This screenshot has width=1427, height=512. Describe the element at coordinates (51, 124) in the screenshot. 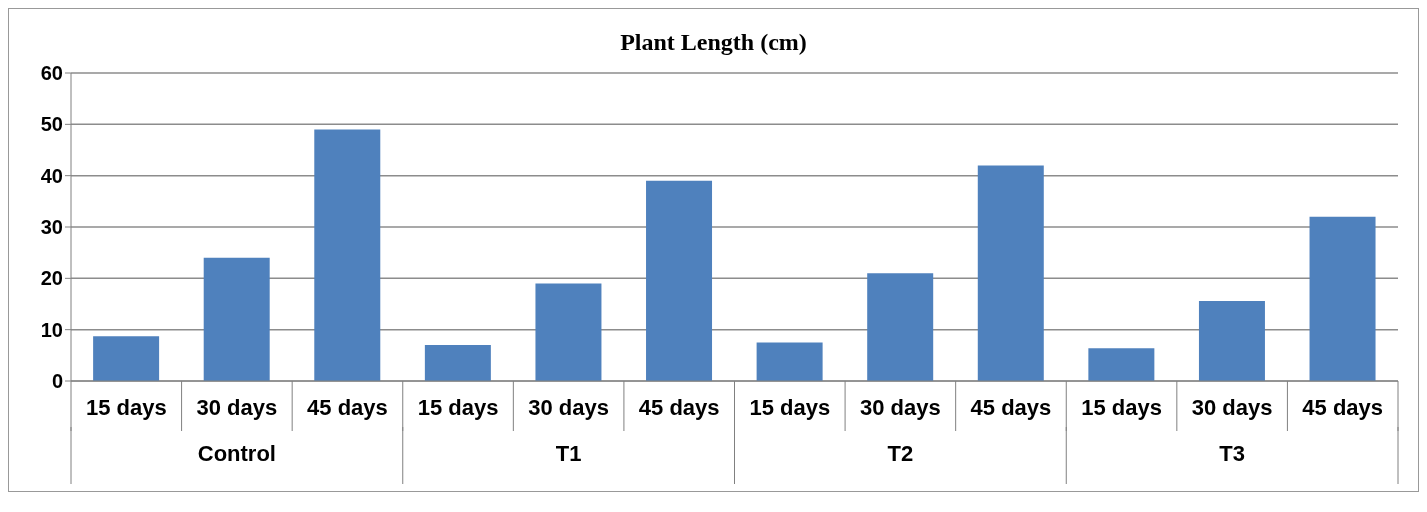

I see `y-tick-label: 50` at that location.